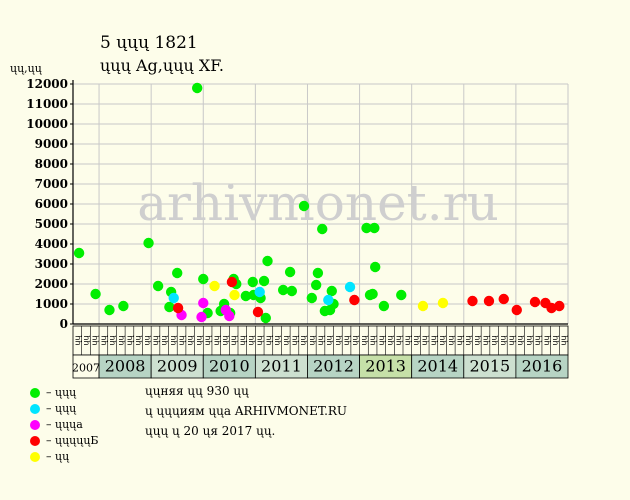 This screenshot has height=500, width=630. Describe the element at coordinates (49, 456) in the screenshot. I see `legend-item: – ųų` at that location.